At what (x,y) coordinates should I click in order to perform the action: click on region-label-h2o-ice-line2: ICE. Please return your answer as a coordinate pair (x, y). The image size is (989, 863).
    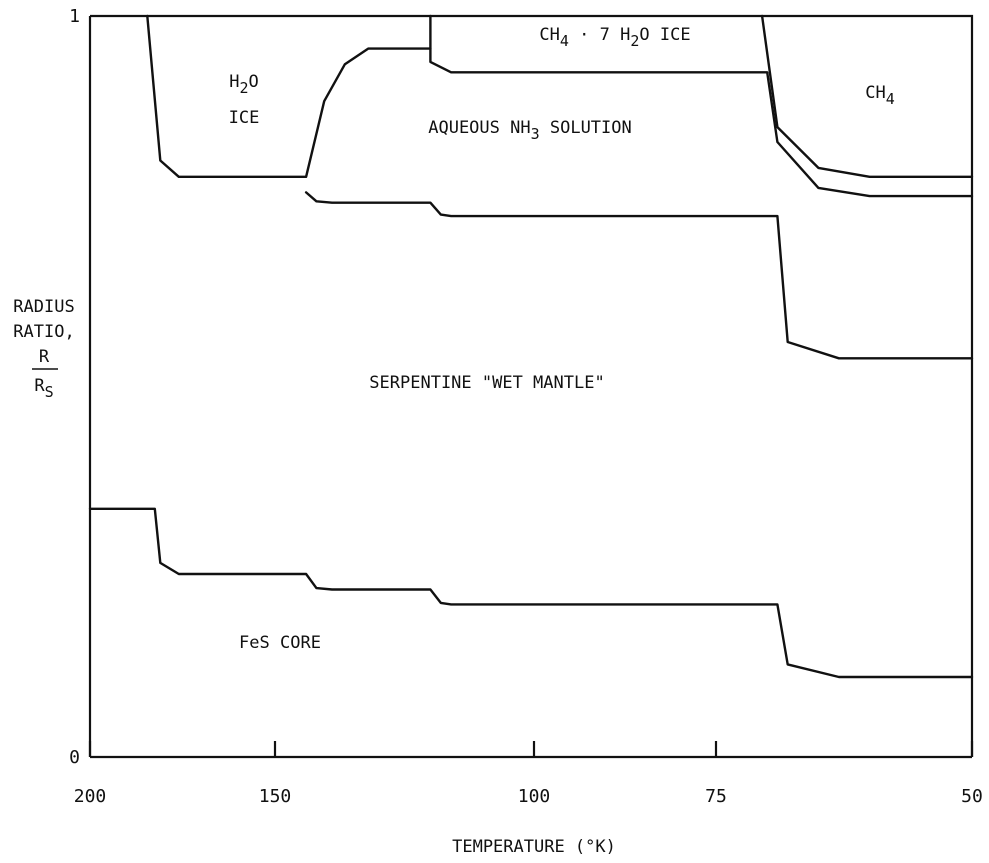
    Looking at the image, I should click on (244, 118).